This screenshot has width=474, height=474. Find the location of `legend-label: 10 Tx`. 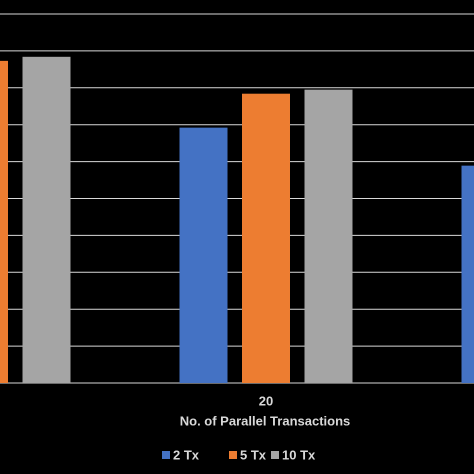

legend-label: 10 Tx is located at coordinates (299, 454).